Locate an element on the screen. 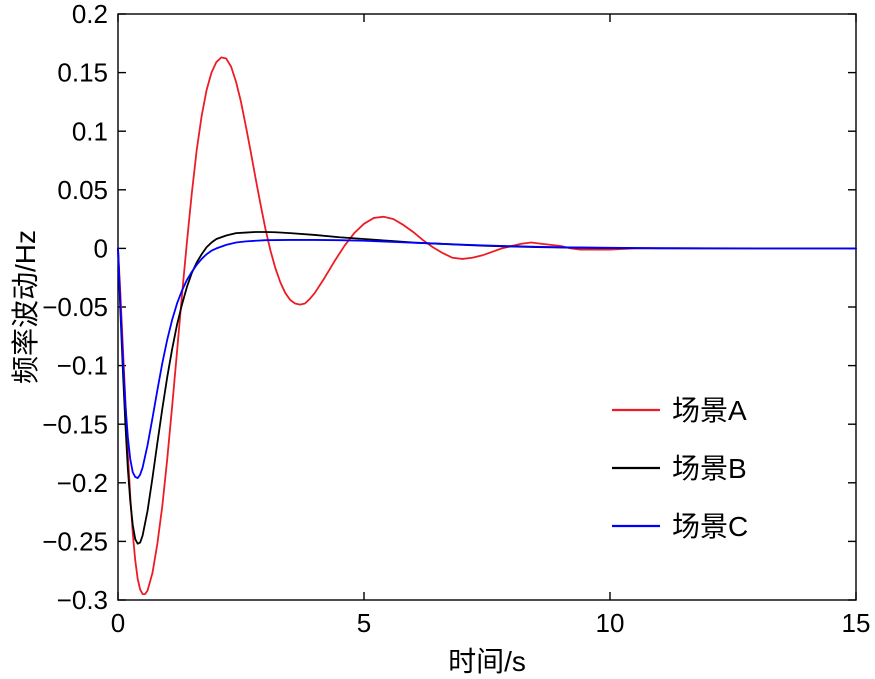 This screenshot has height=679, width=875. y-tick-label: −0.25 is located at coordinates (75, 542).